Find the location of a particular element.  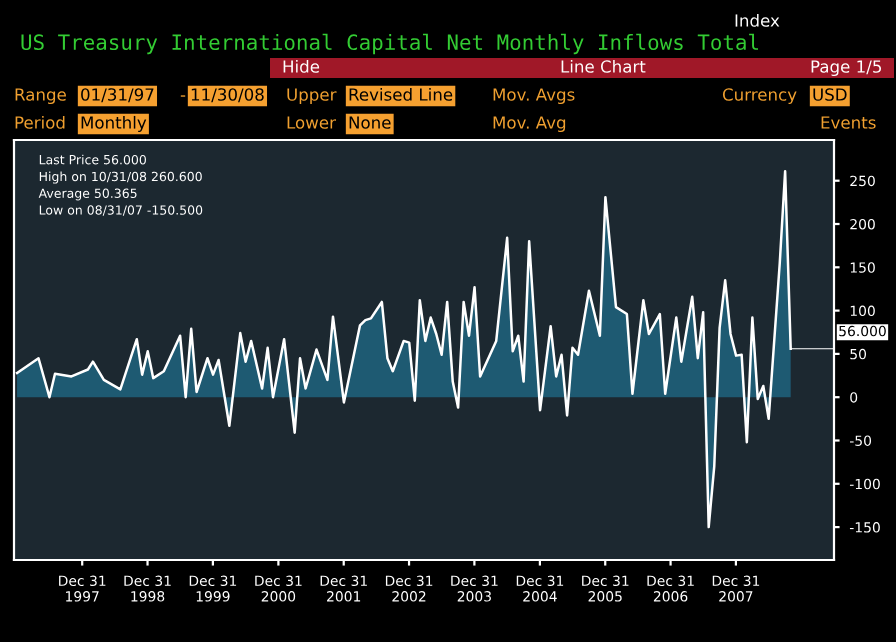

text: Events is located at coordinates (848, 122).